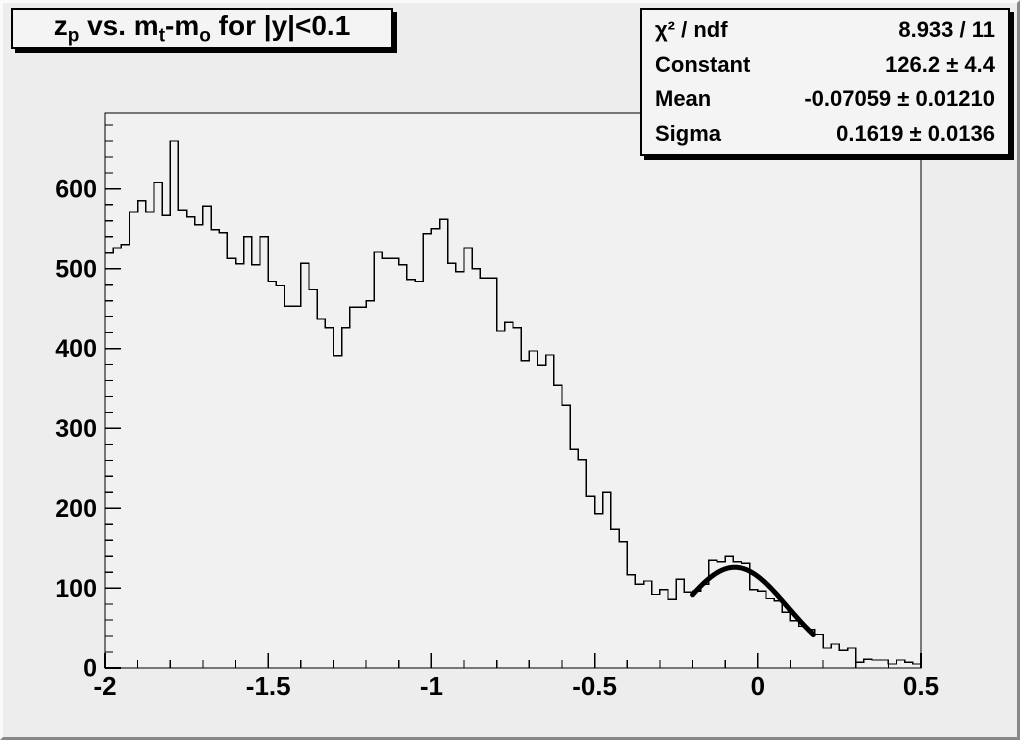 This screenshot has height=740, width=1020. What do you see at coordinates (825, 65) in the screenshot?
I see `stats-row-constant: Constant 126.2 ± 4.4` at bounding box center [825, 65].